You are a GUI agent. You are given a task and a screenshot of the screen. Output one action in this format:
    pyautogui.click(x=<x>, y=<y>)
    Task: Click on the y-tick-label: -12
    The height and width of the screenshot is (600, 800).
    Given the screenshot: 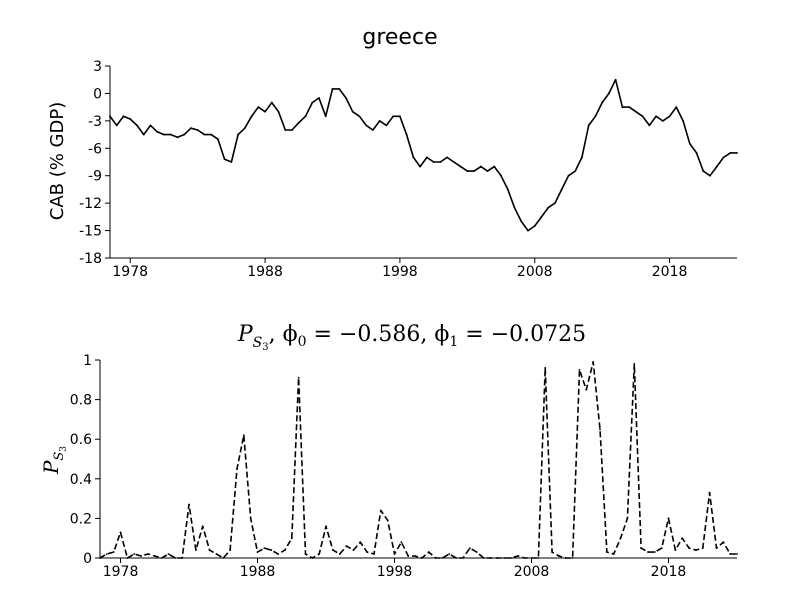 What is the action you would take?
    pyautogui.click(x=90, y=204)
    